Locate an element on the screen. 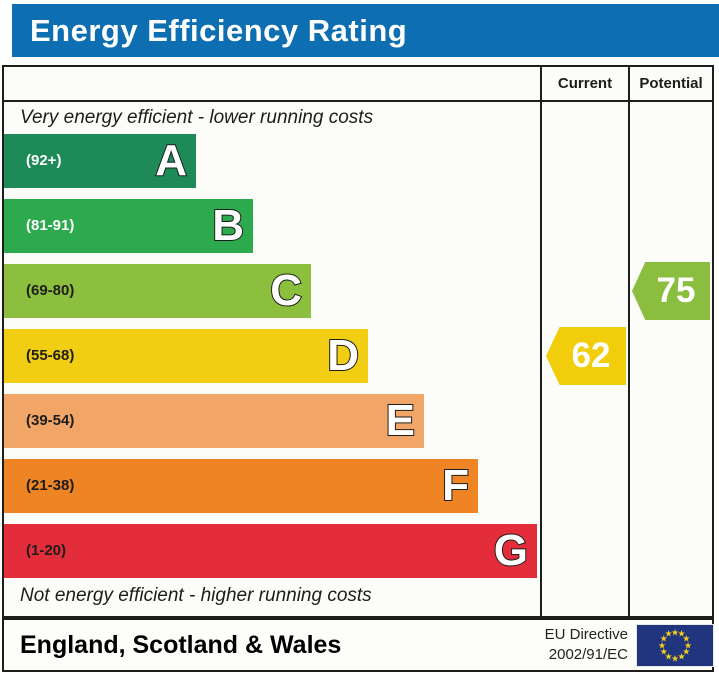 Image resolution: width=719 pixels, height=675 pixels. band-row-g: (1-20) G is located at coordinates (270, 551).